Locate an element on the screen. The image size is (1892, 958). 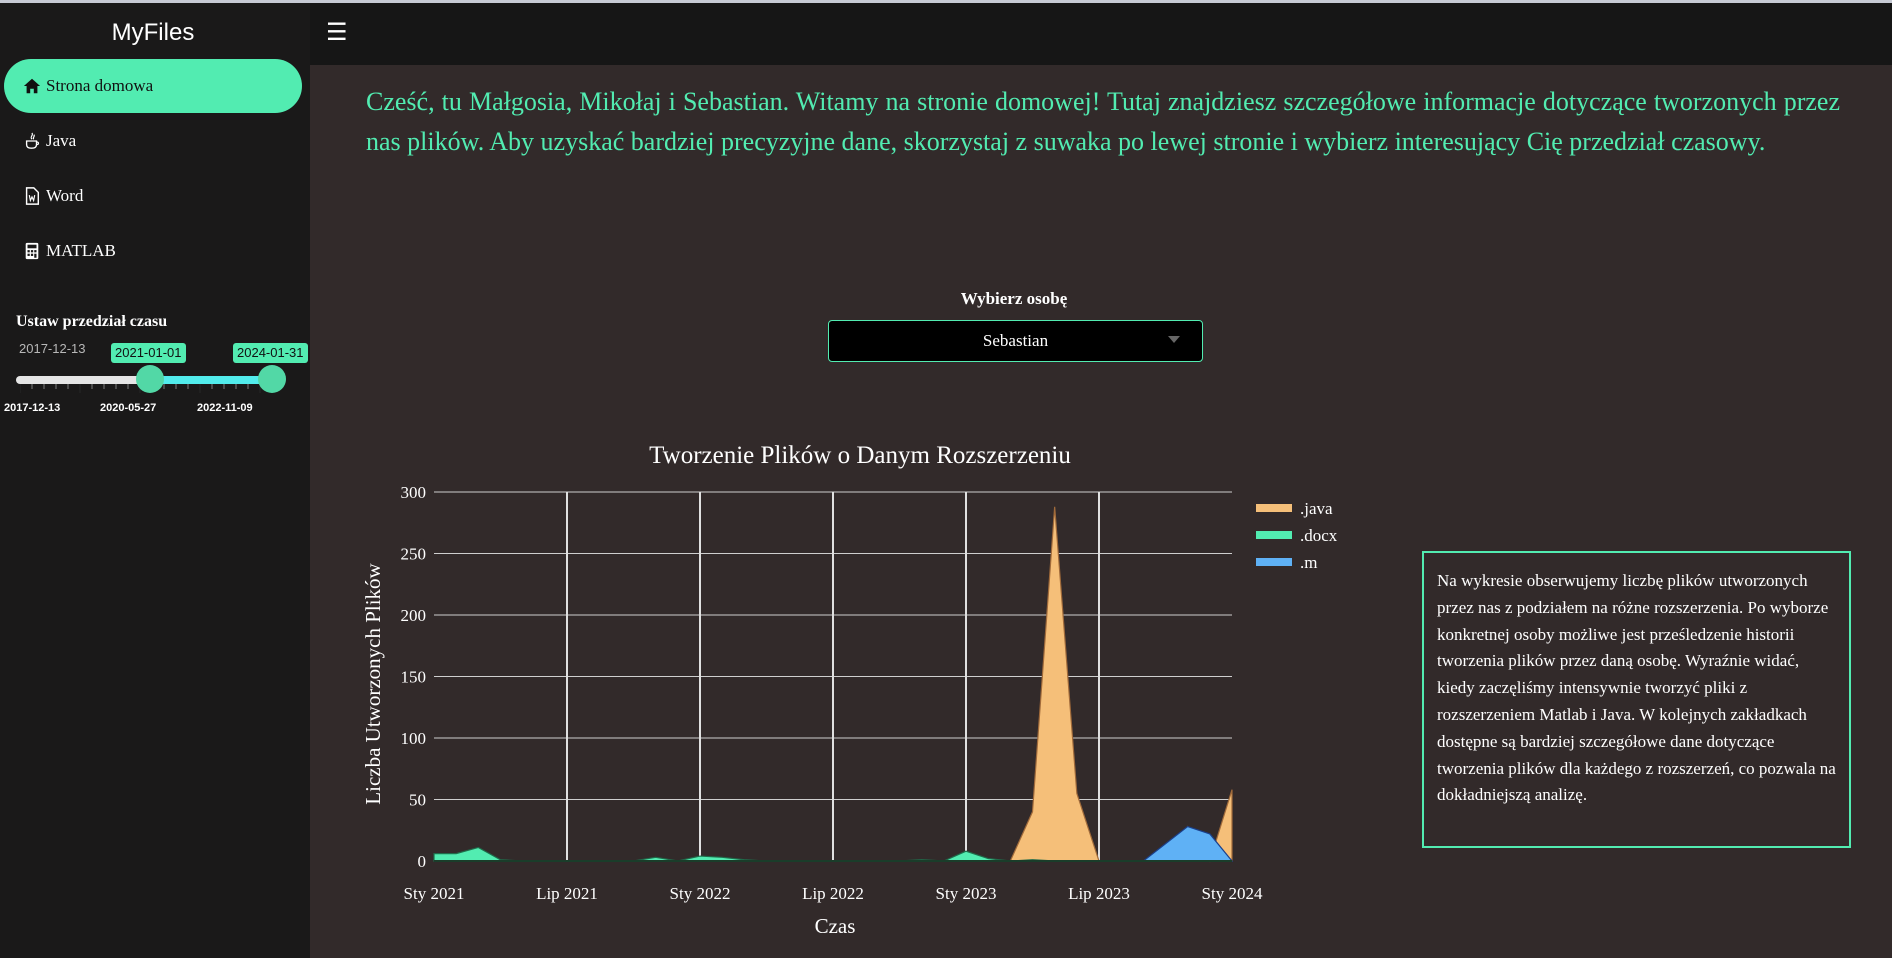
chart-legend-label: .java is located at coordinates (1316, 508).